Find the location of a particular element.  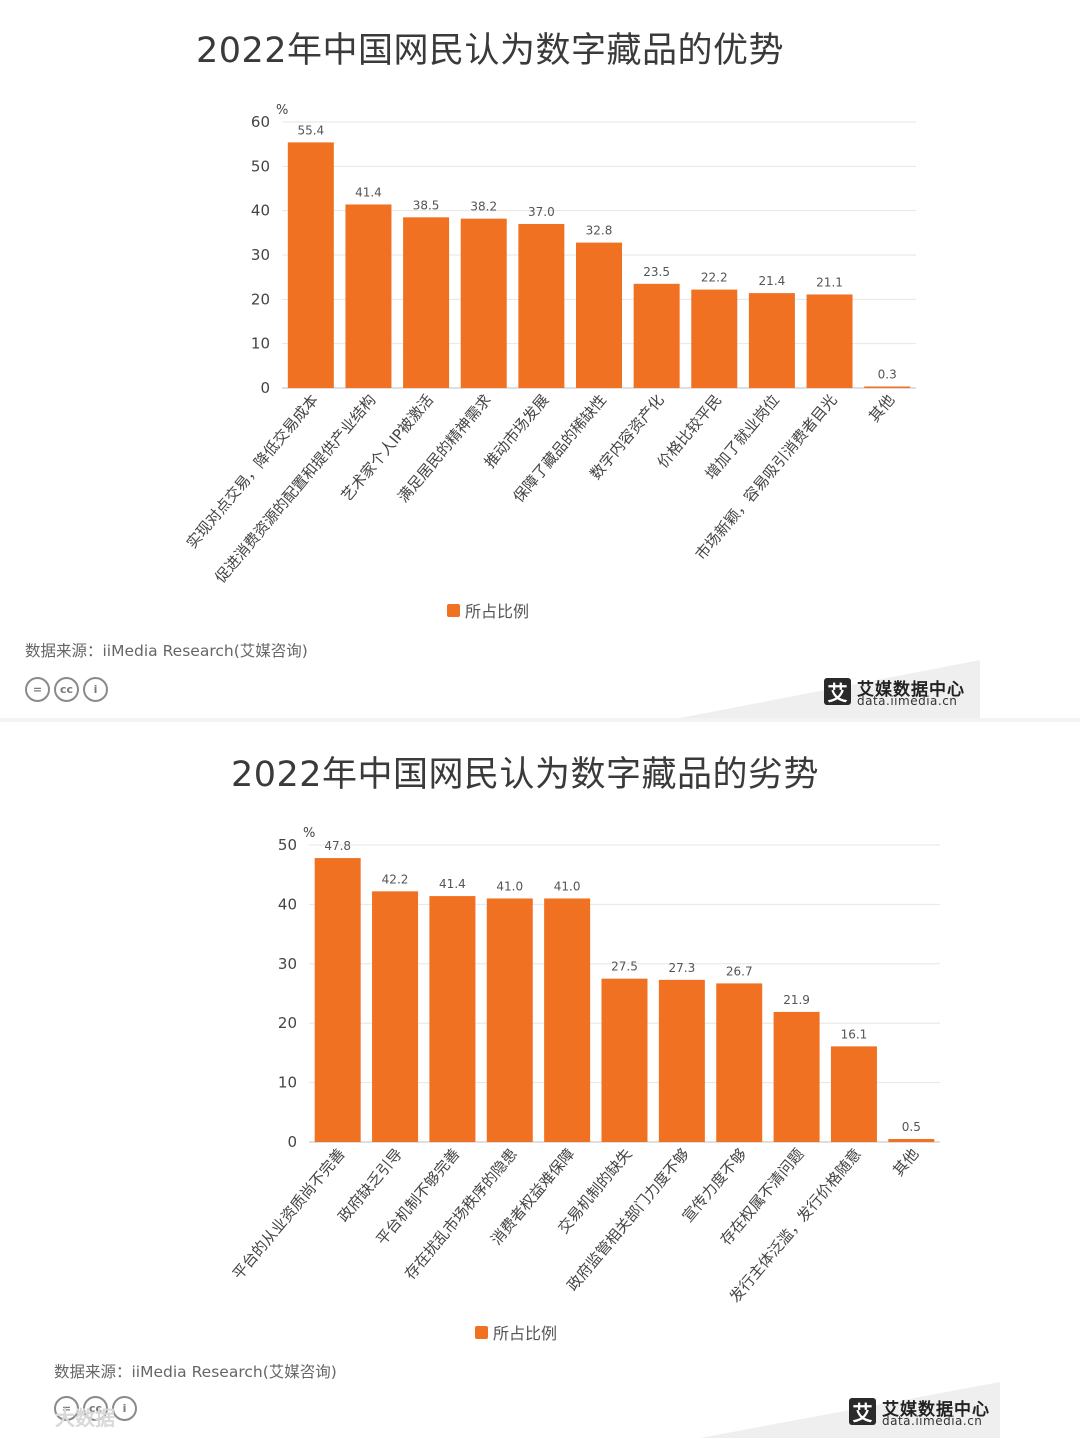

data-label: 26.7 is located at coordinates (739, 971).